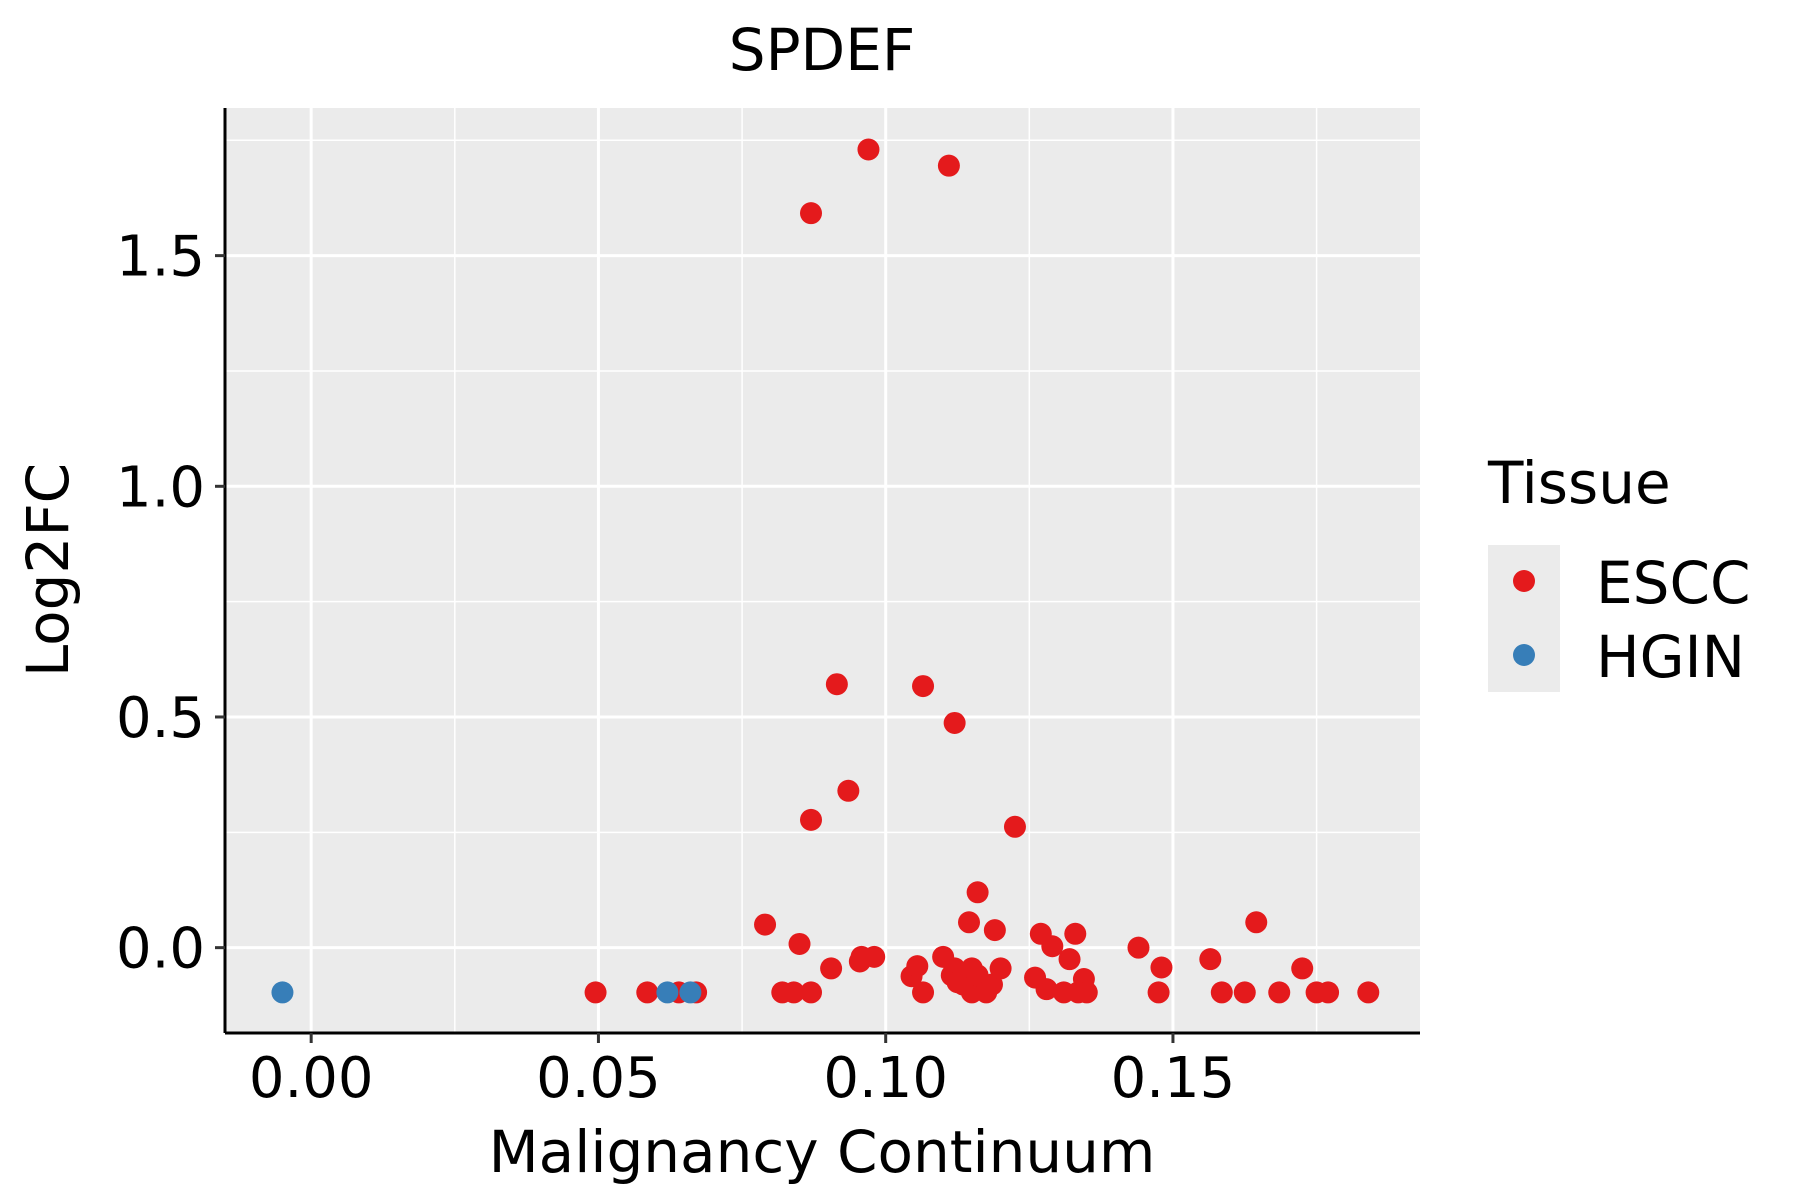 The height and width of the screenshot is (1200, 1800). I want to click on legend-title: Tissue, so click(1579, 483).